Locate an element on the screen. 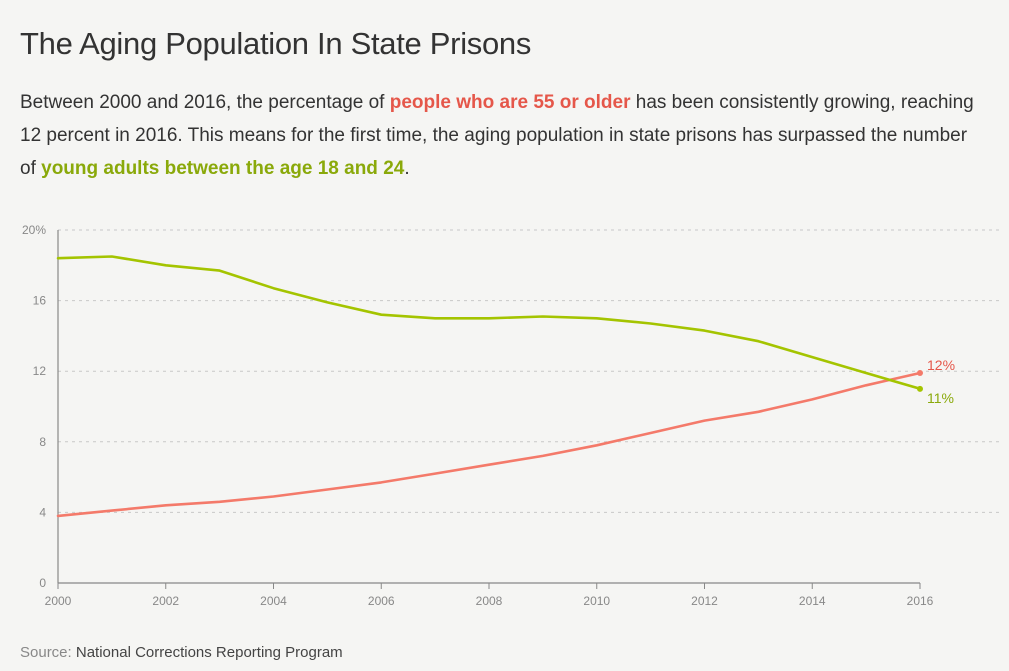  series-endpoints: 12% 11% is located at coordinates (936, 381).